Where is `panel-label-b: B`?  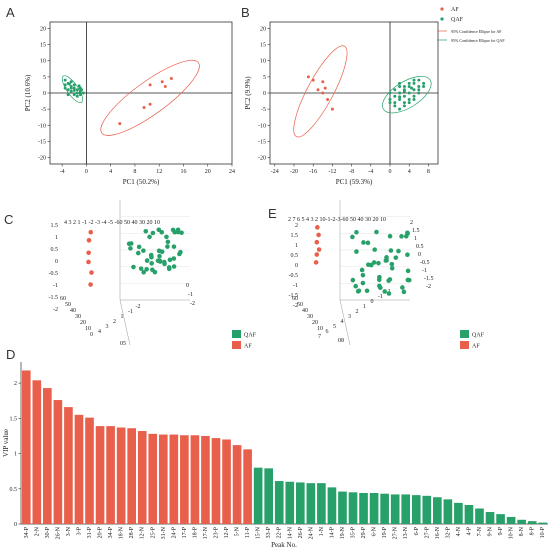
panel-label-b: B is located at coordinates (245, 12).